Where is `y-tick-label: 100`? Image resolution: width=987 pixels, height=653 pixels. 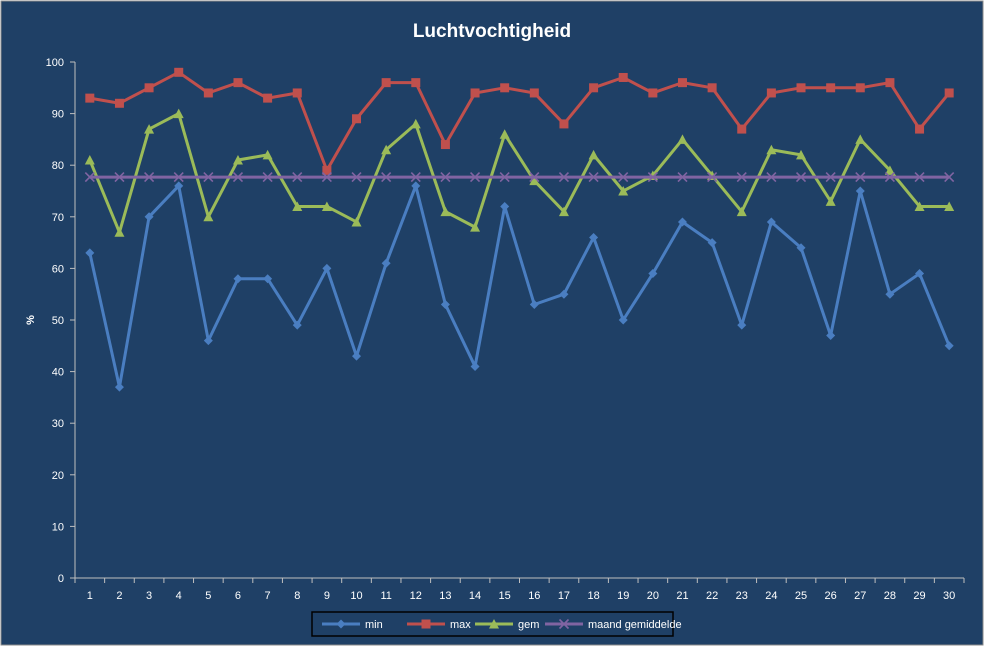 y-tick-label: 100 is located at coordinates (55, 63).